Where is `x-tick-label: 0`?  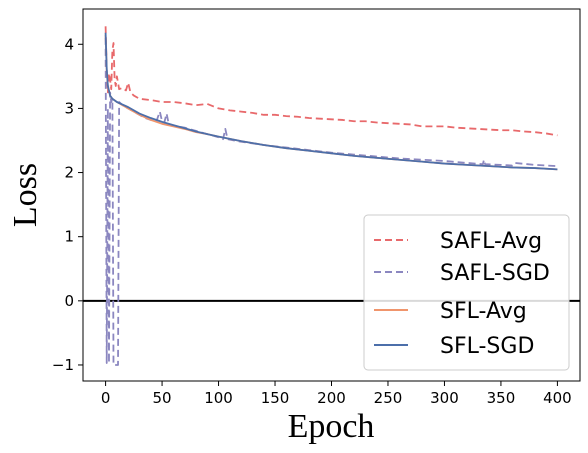 x-tick-label: 0 is located at coordinates (106, 398).